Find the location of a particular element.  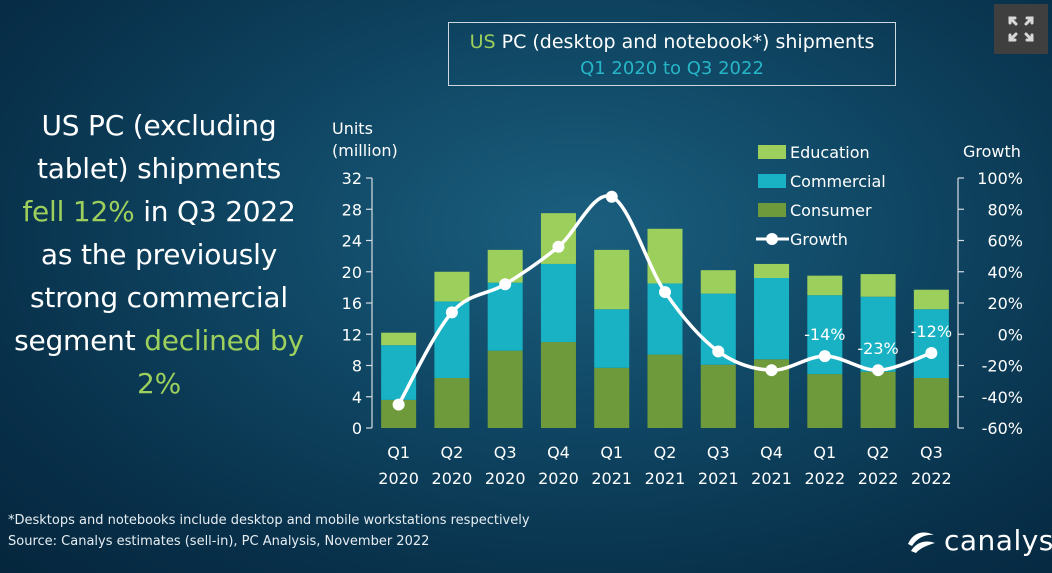

expand-arrows-icon is located at coordinates (1021, 29).